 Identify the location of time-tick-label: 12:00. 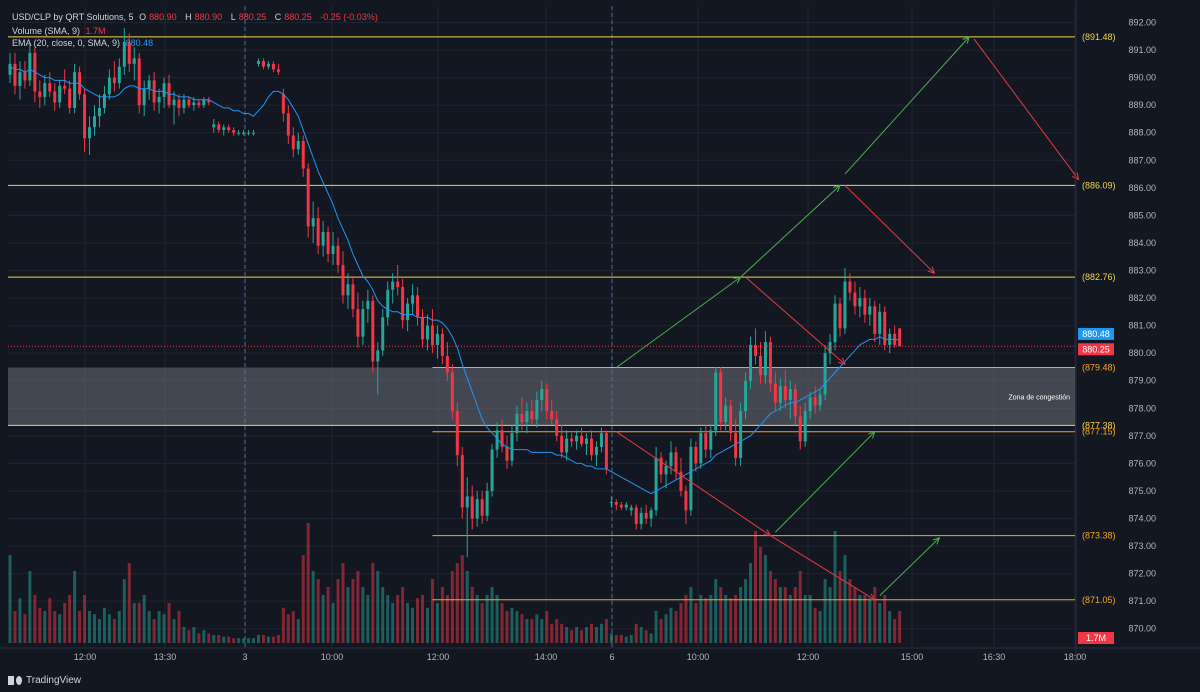
(85, 657).